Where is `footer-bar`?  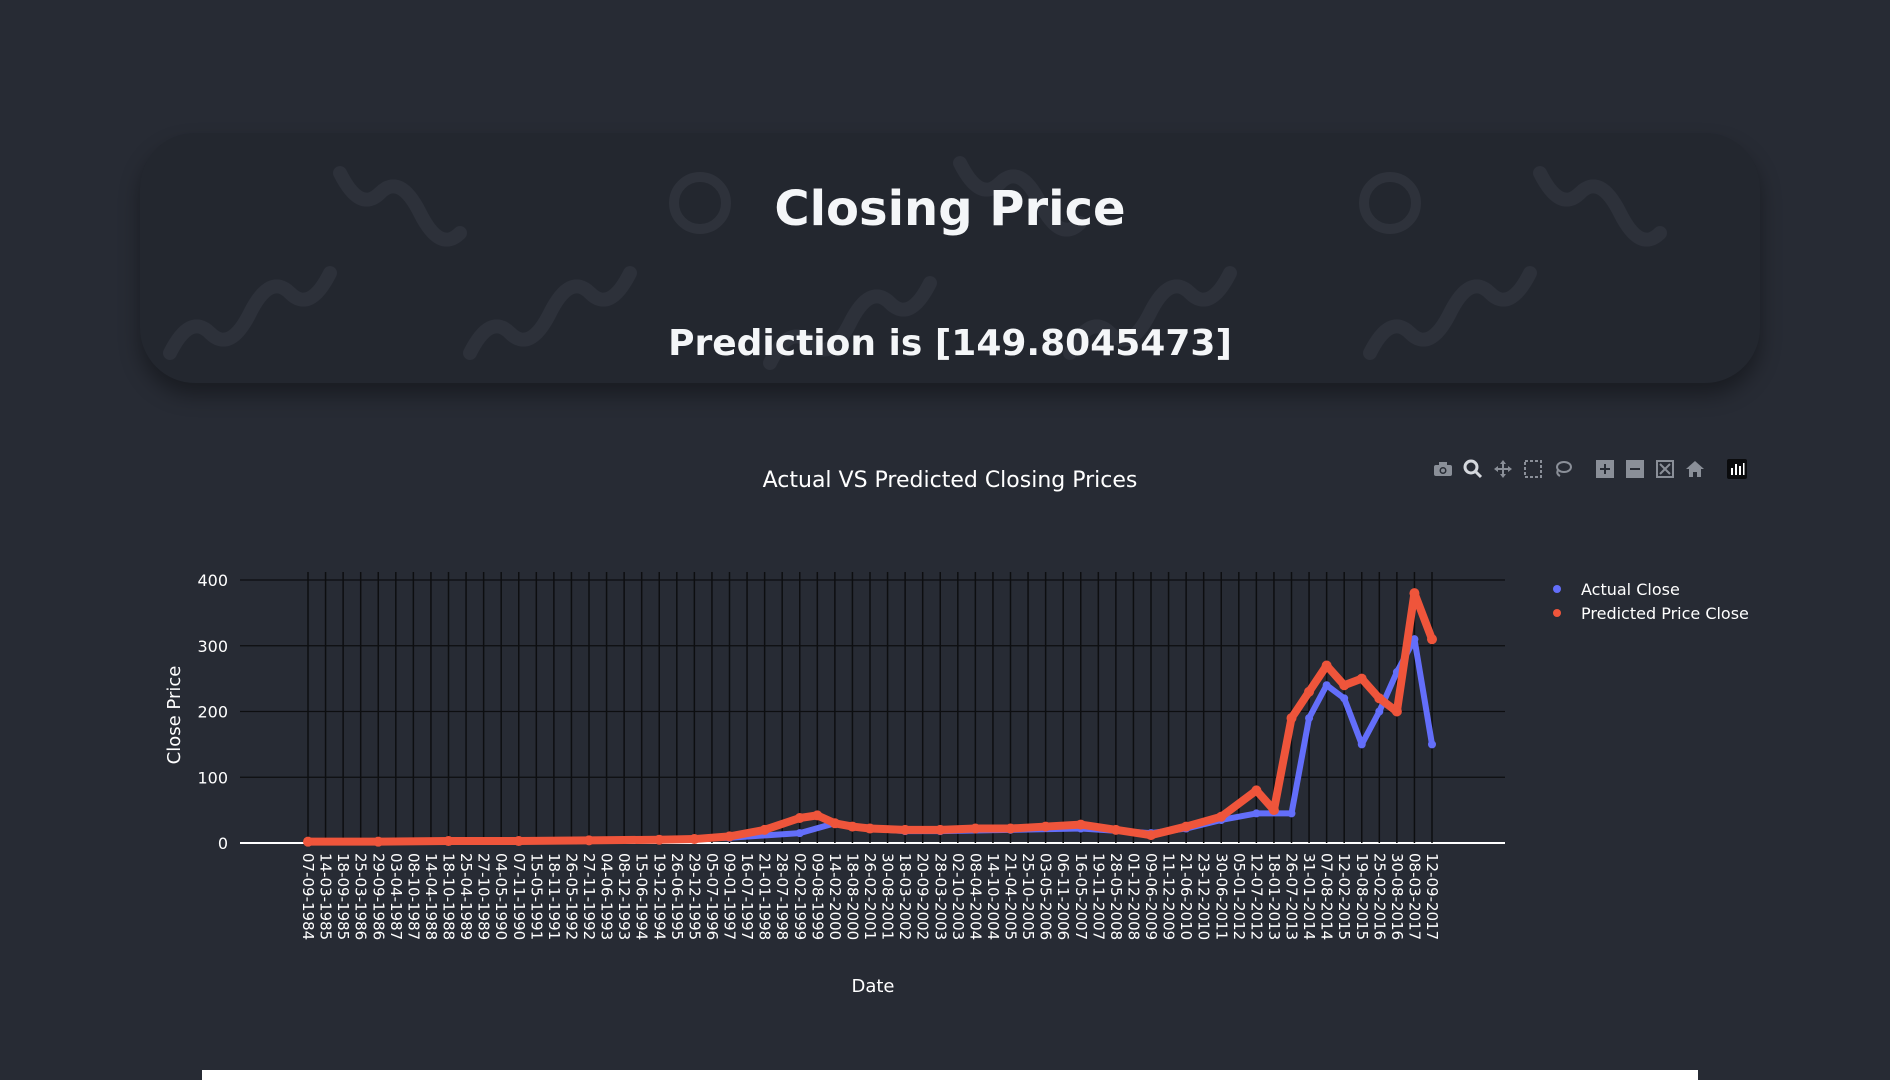
footer-bar is located at coordinates (950, 1075).